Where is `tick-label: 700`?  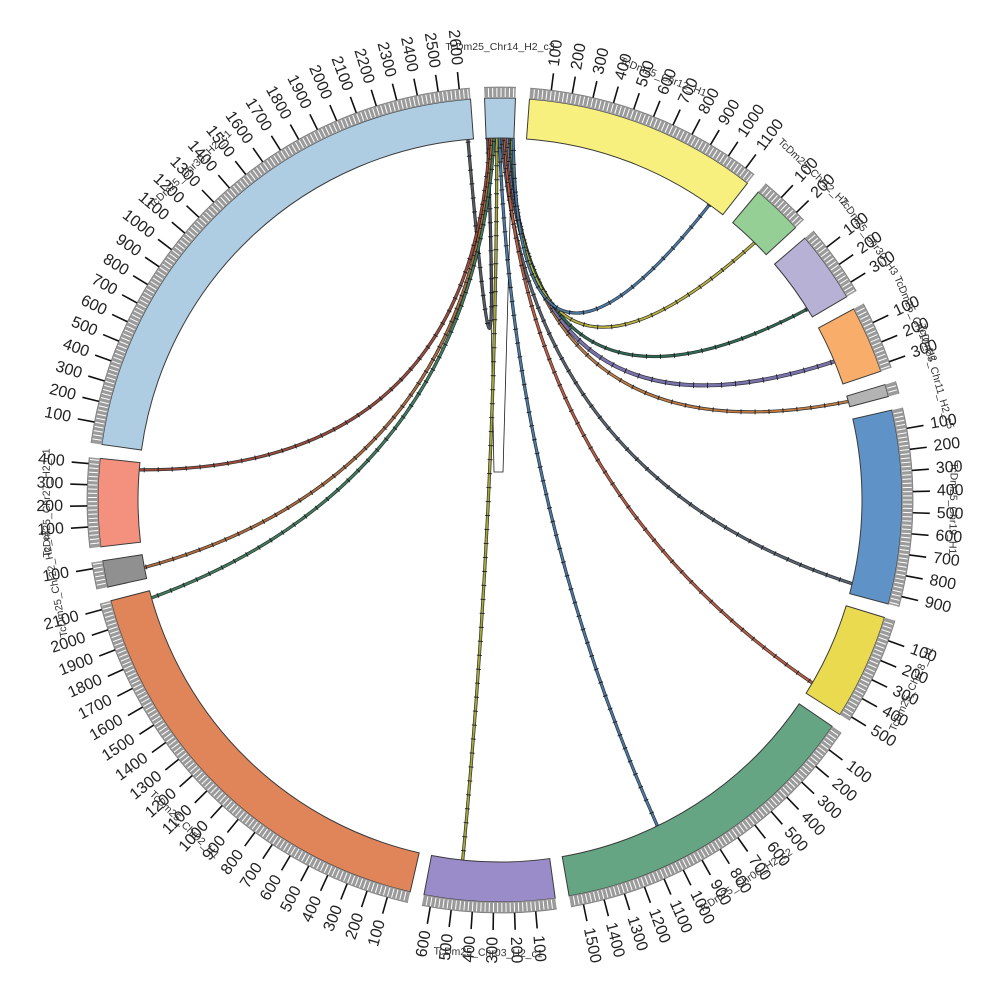 tick-label: 700 is located at coordinates (946, 560).